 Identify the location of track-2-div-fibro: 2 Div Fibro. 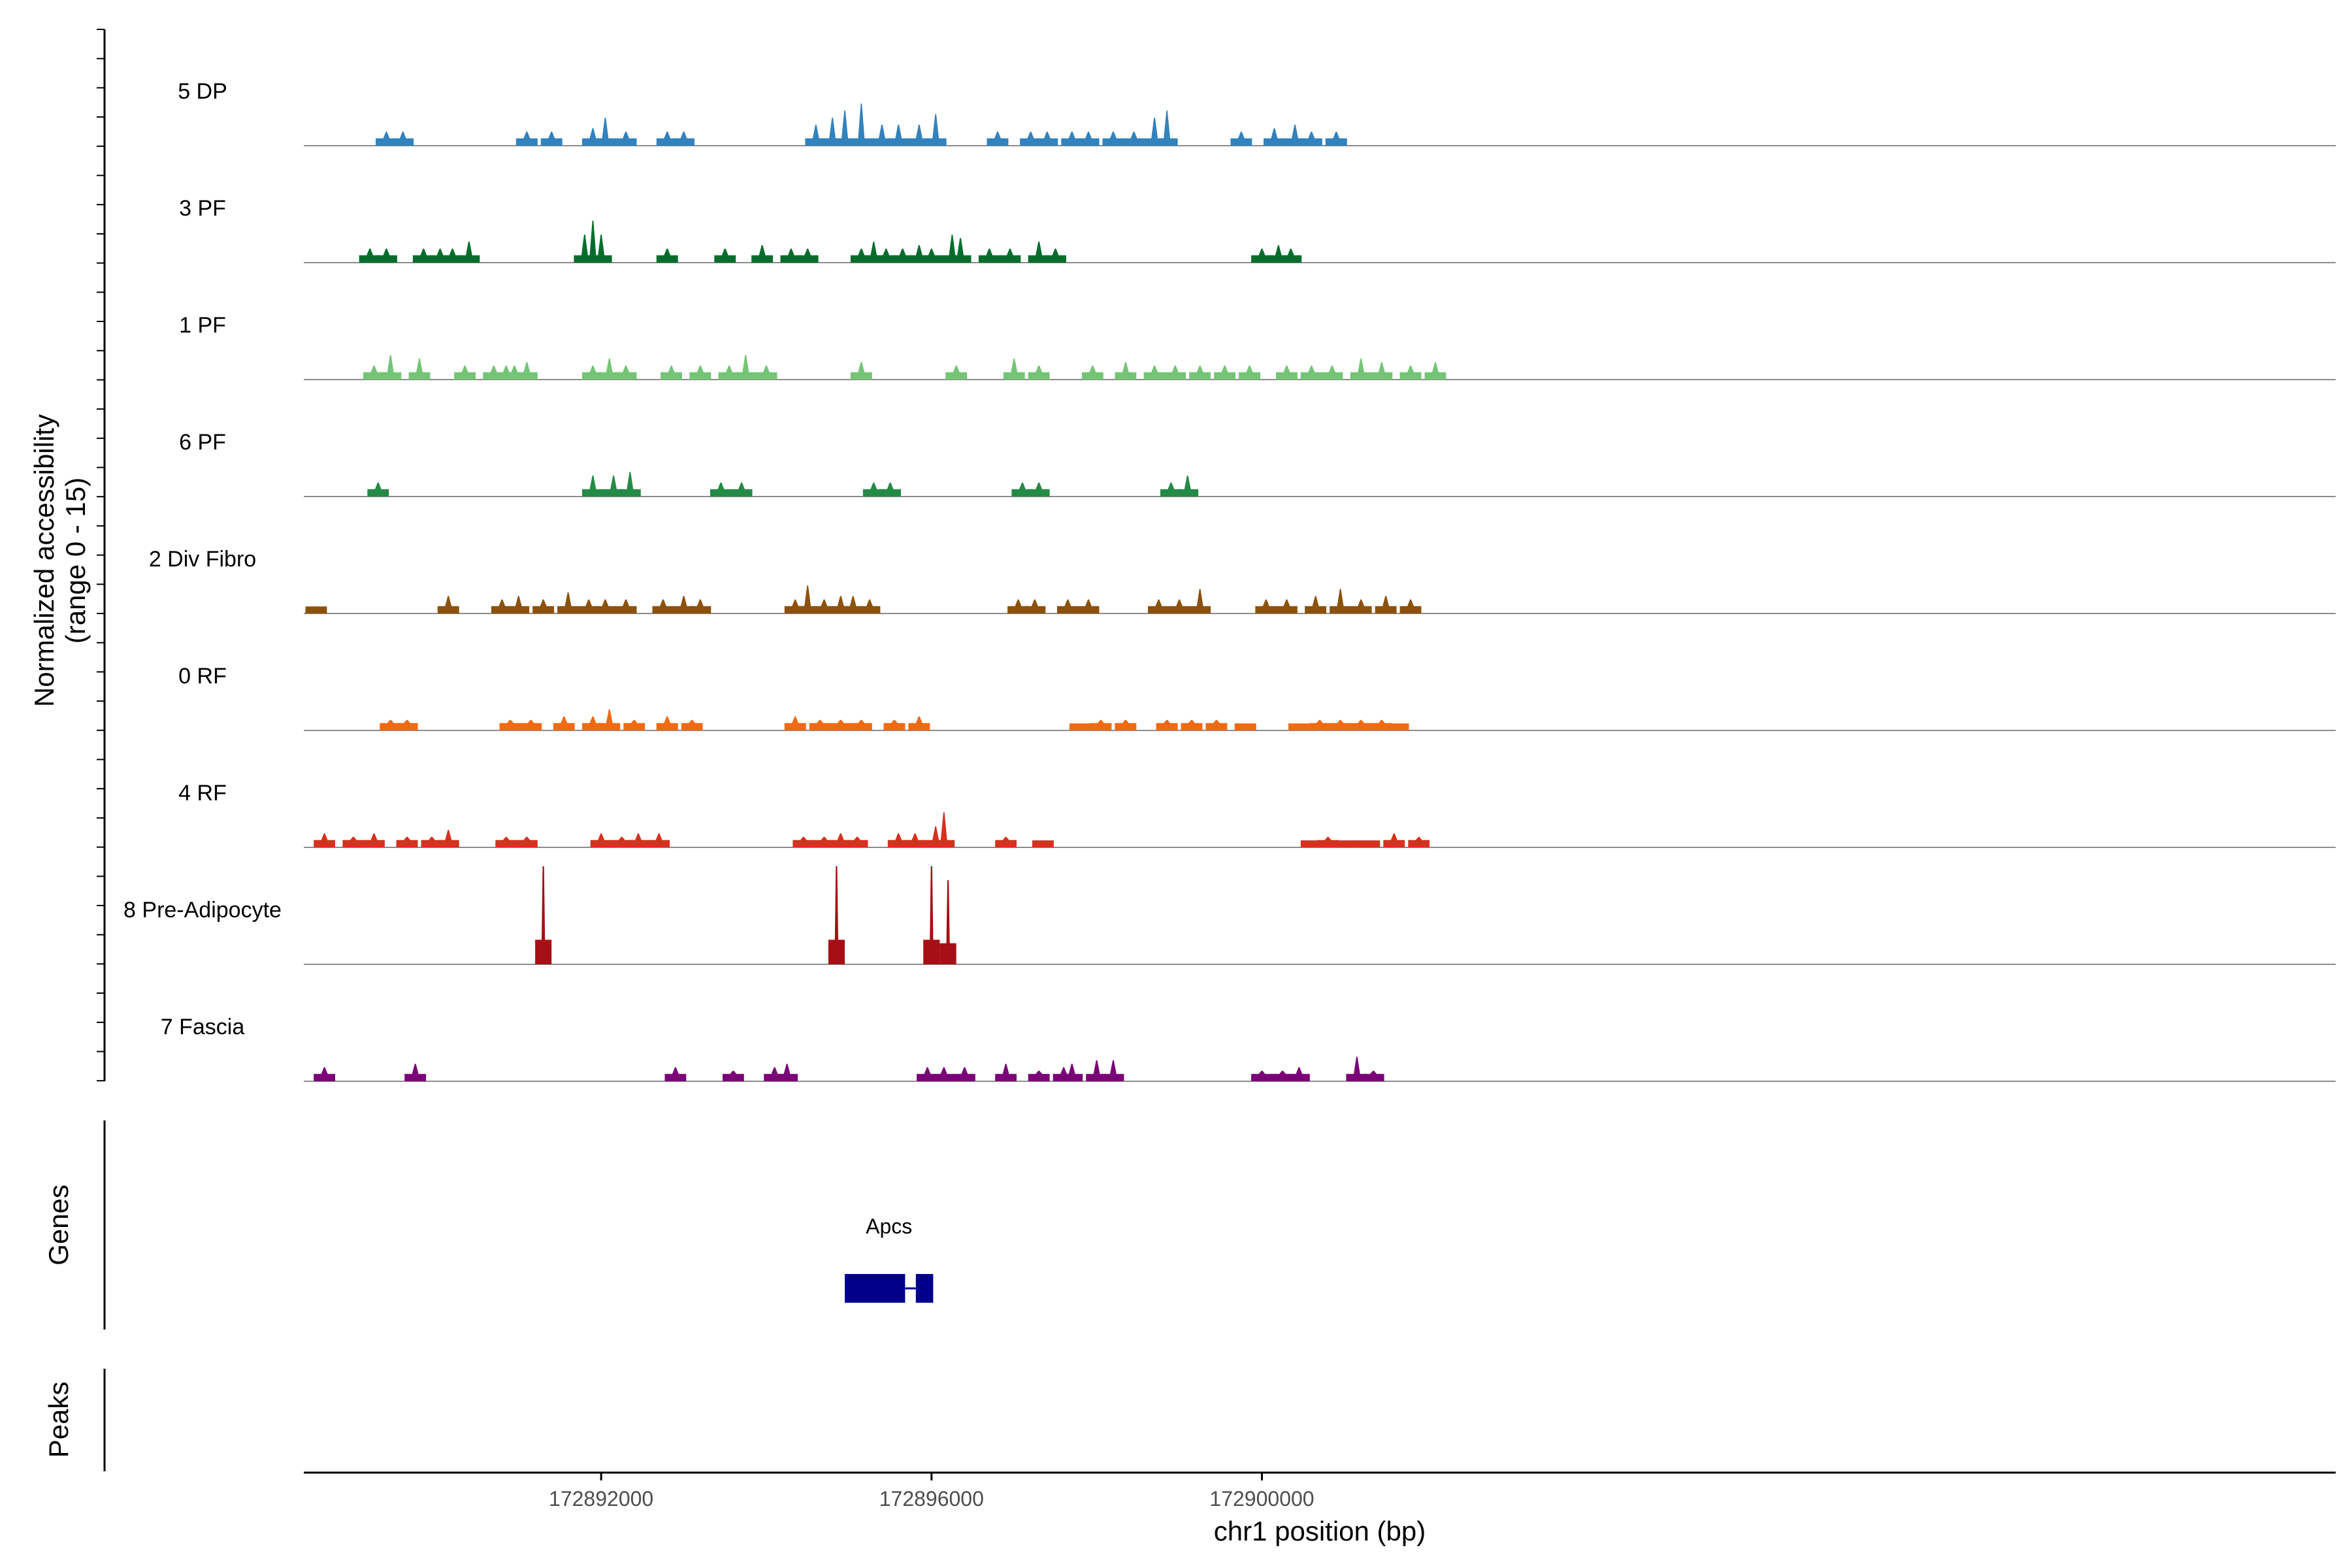
(1242, 580).